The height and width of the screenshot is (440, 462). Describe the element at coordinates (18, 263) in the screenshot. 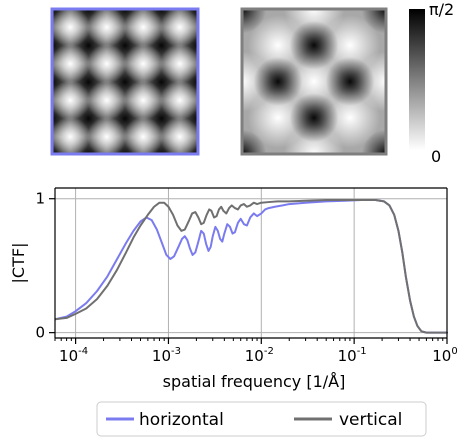

I see `y-axis-label: |CTF|` at that location.